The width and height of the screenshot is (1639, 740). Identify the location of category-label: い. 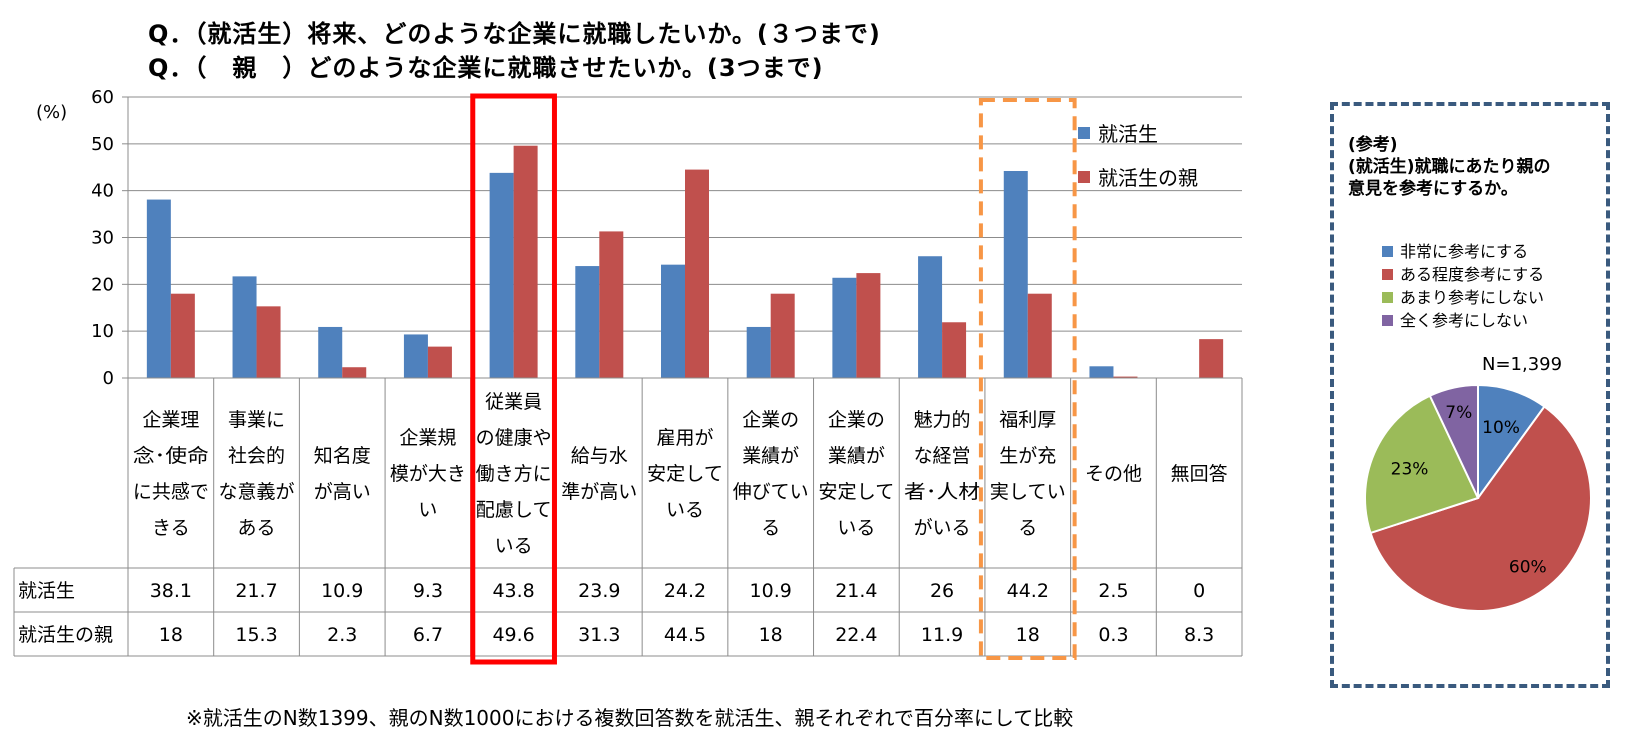
(427, 510).